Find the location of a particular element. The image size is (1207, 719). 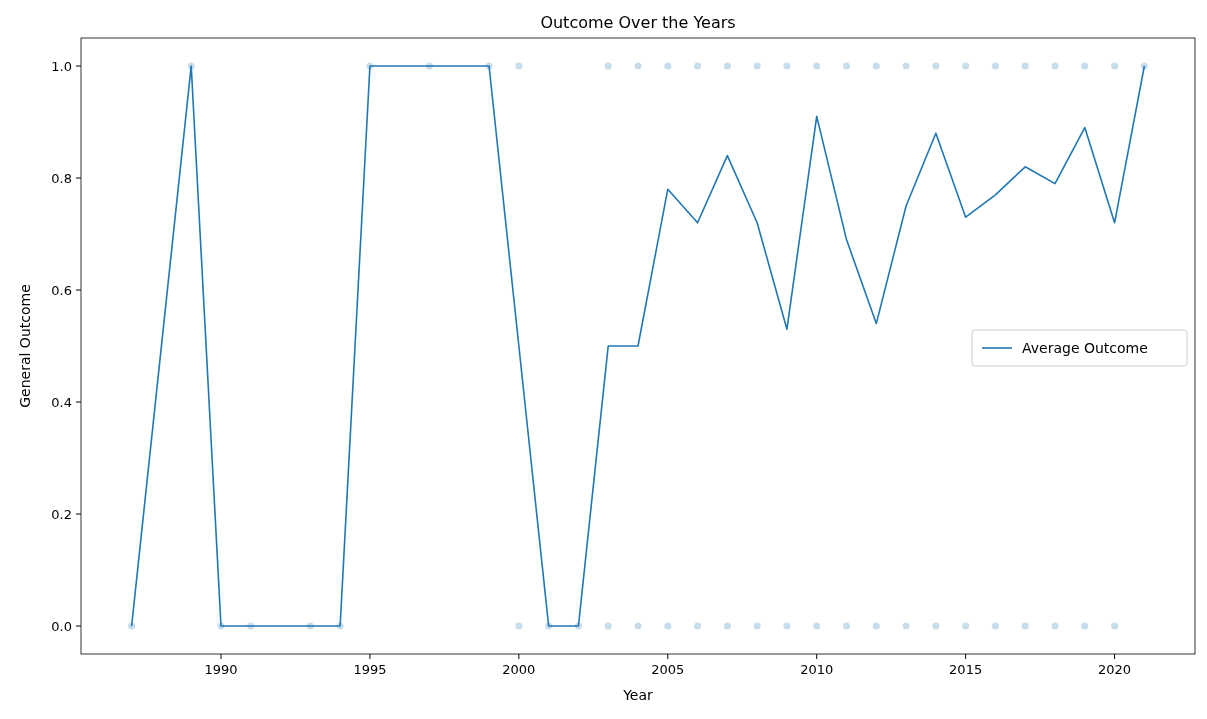

x-tick-label: 2010 is located at coordinates (817, 669).